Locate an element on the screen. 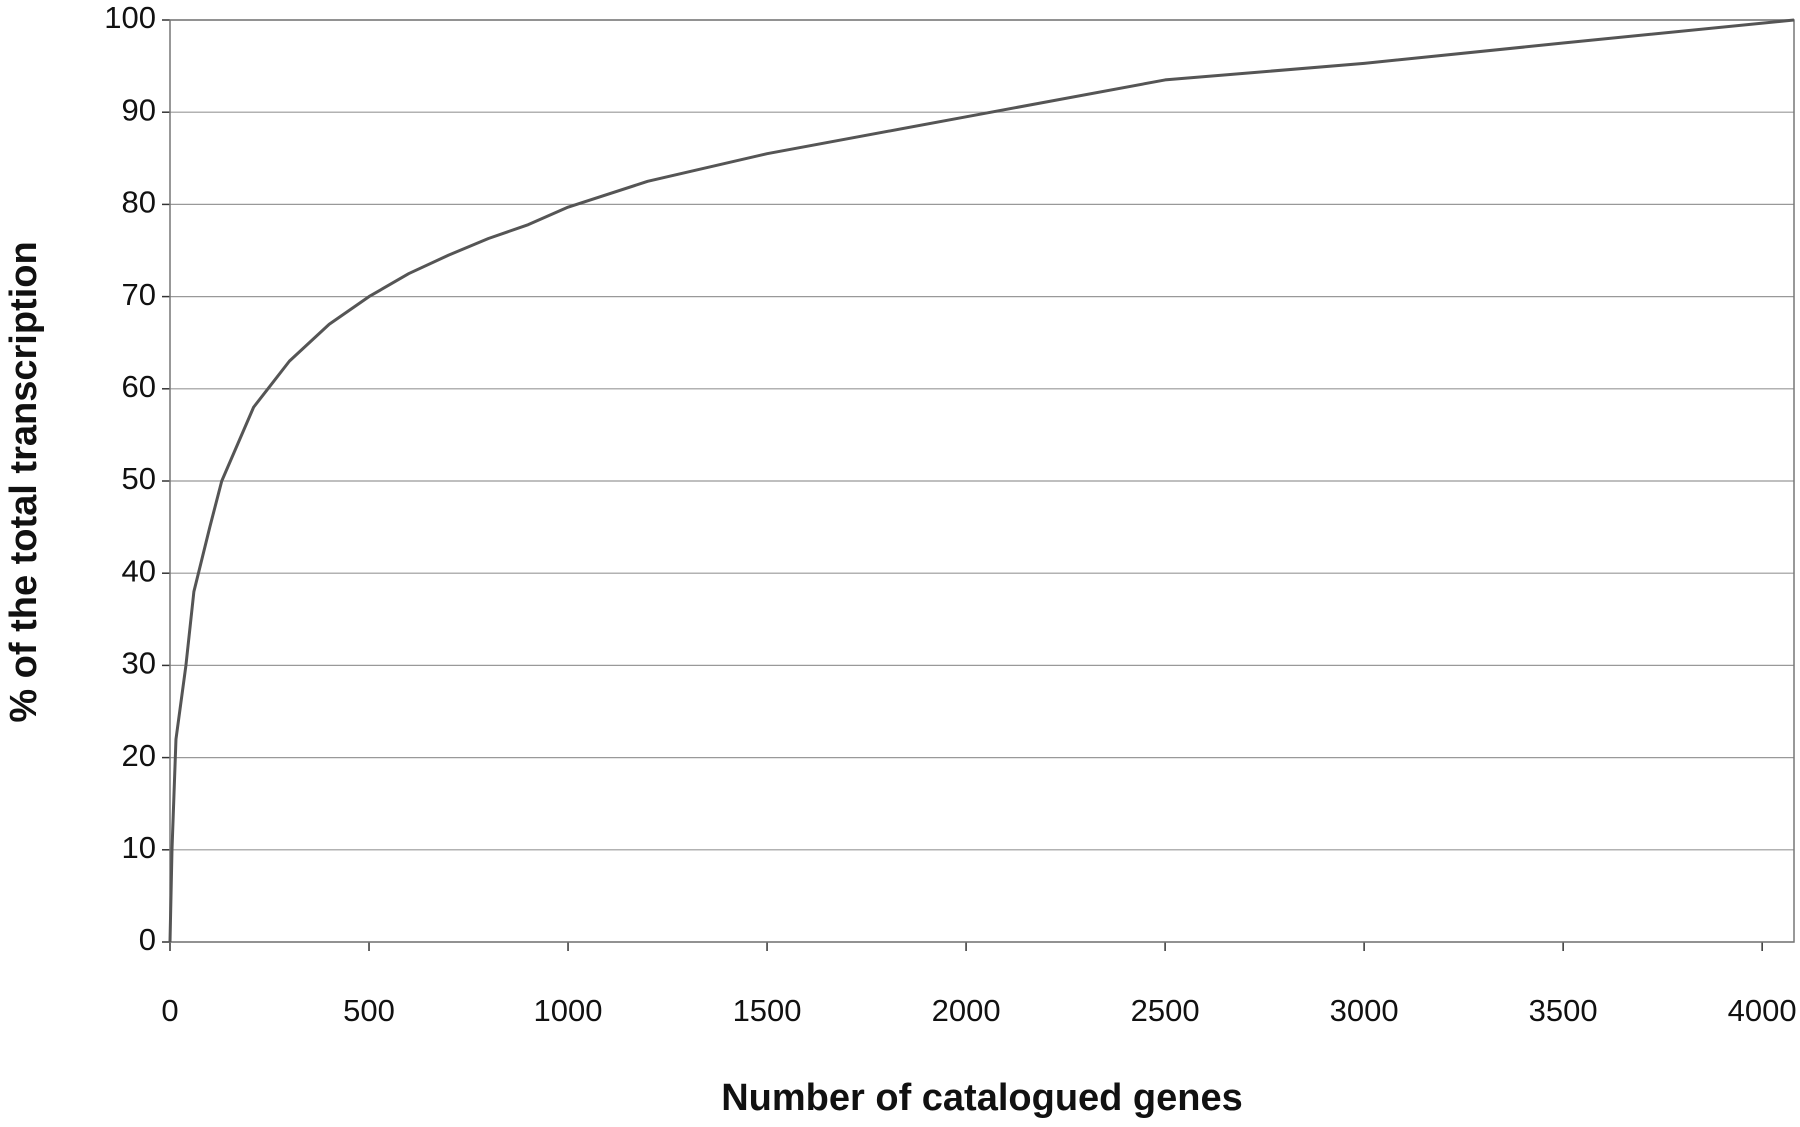 The height and width of the screenshot is (1127, 1800). y-tick-label: 80 is located at coordinates (139, 202).